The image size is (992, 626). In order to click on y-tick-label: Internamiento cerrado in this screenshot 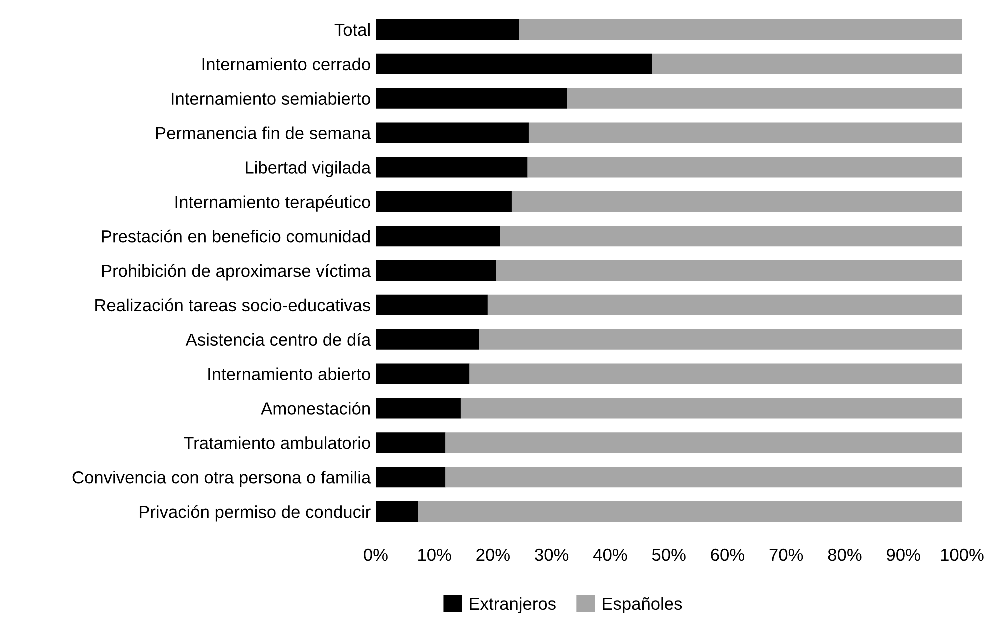, I will do `click(286, 64)`.